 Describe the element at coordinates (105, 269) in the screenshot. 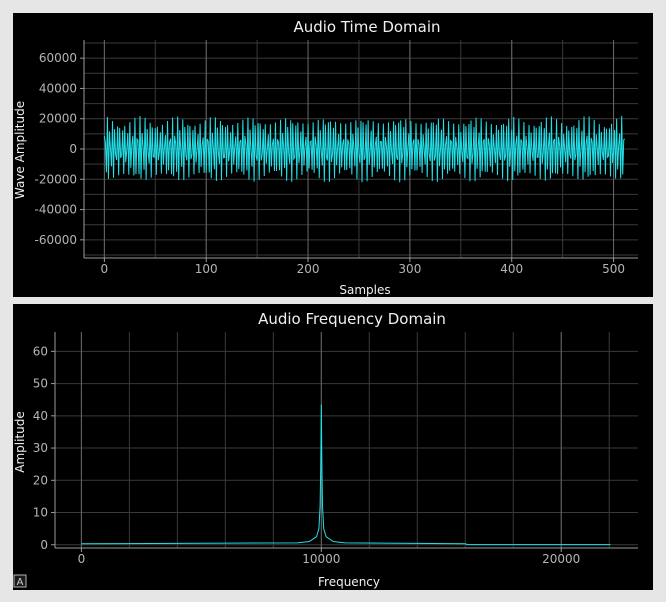

I see `time-x-tick-label: 0` at that location.